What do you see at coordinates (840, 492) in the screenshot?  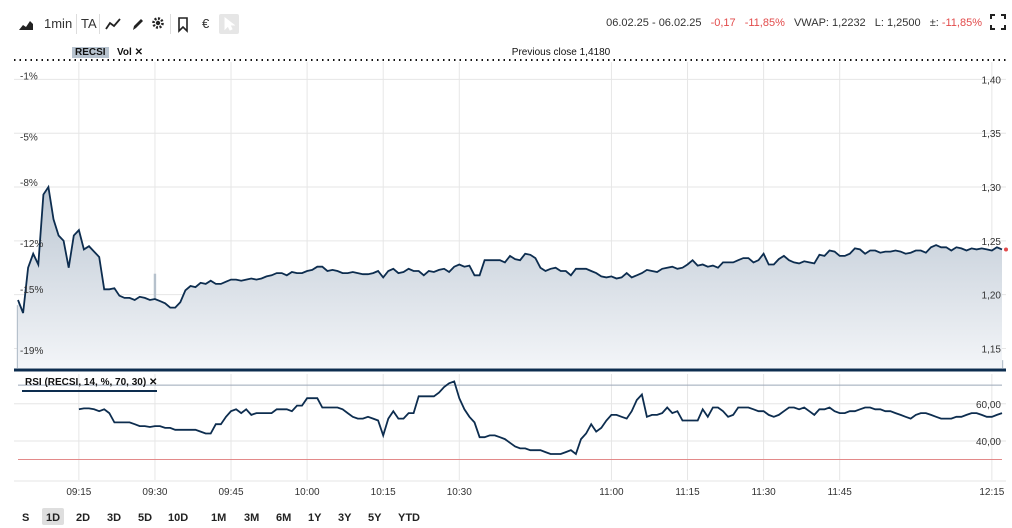 I see `time-tick-label: 11:45` at bounding box center [840, 492].